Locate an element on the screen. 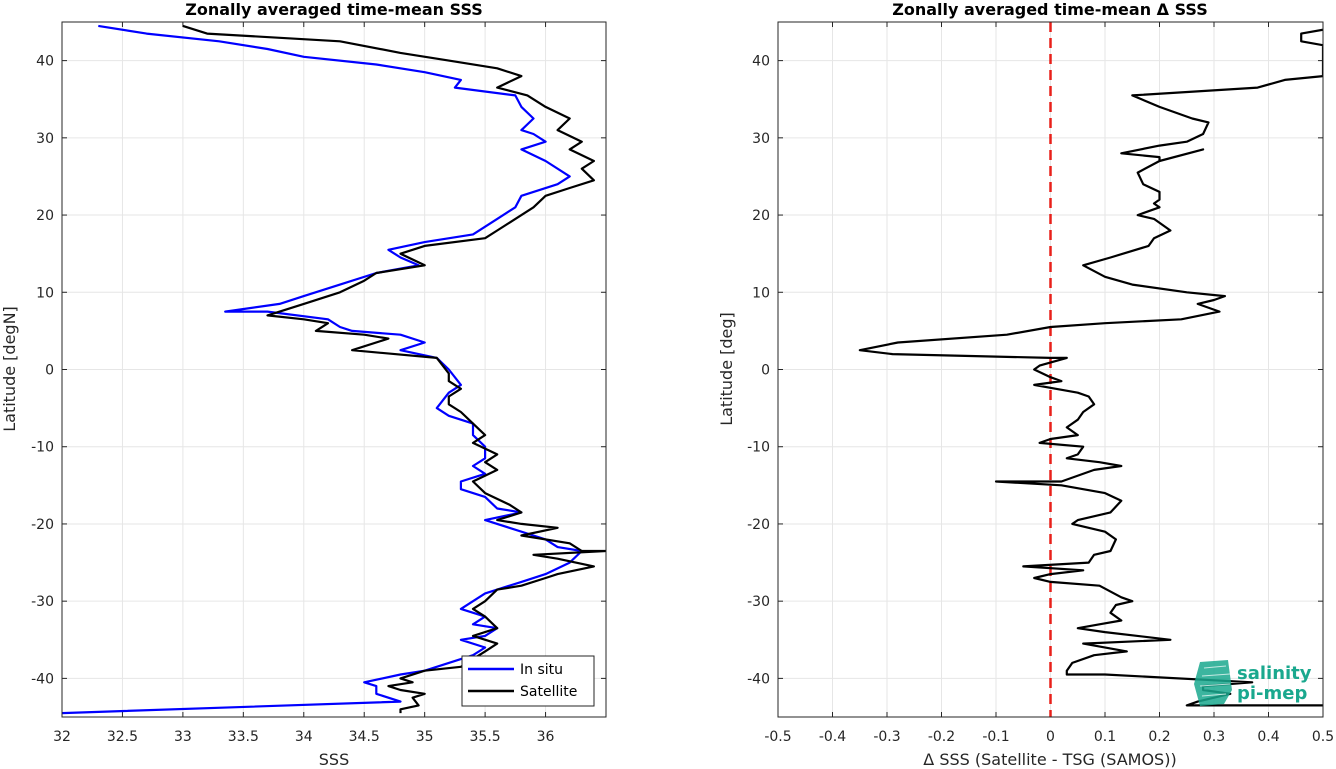 This screenshot has width=1336, height=769. right-x-tick-label: 0.2 is located at coordinates (1159, 737).